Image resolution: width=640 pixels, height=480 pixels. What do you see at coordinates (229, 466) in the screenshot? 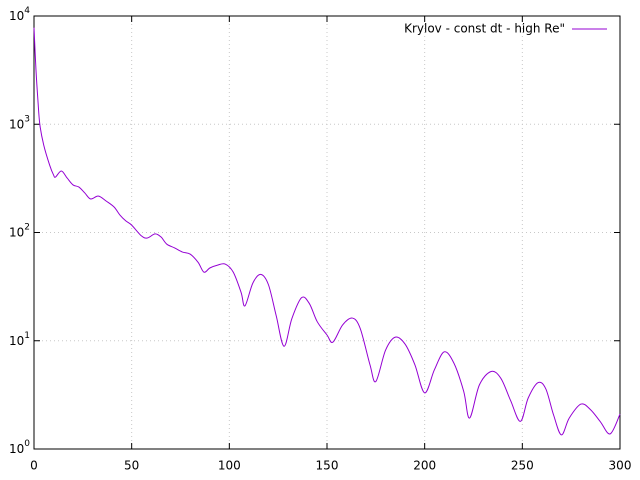
I see `x-tick-label: 100` at bounding box center [229, 466].